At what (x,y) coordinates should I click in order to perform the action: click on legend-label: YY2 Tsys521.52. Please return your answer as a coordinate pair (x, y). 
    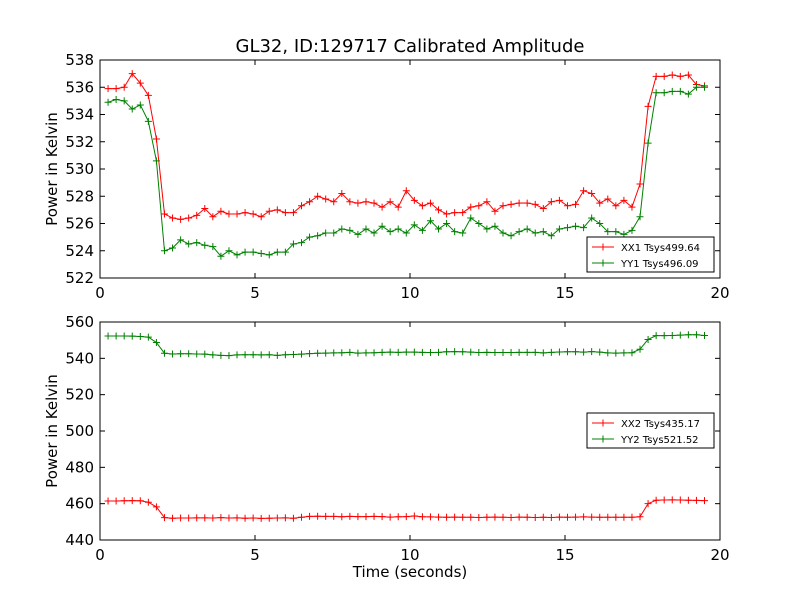
    Looking at the image, I should click on (659, 440).